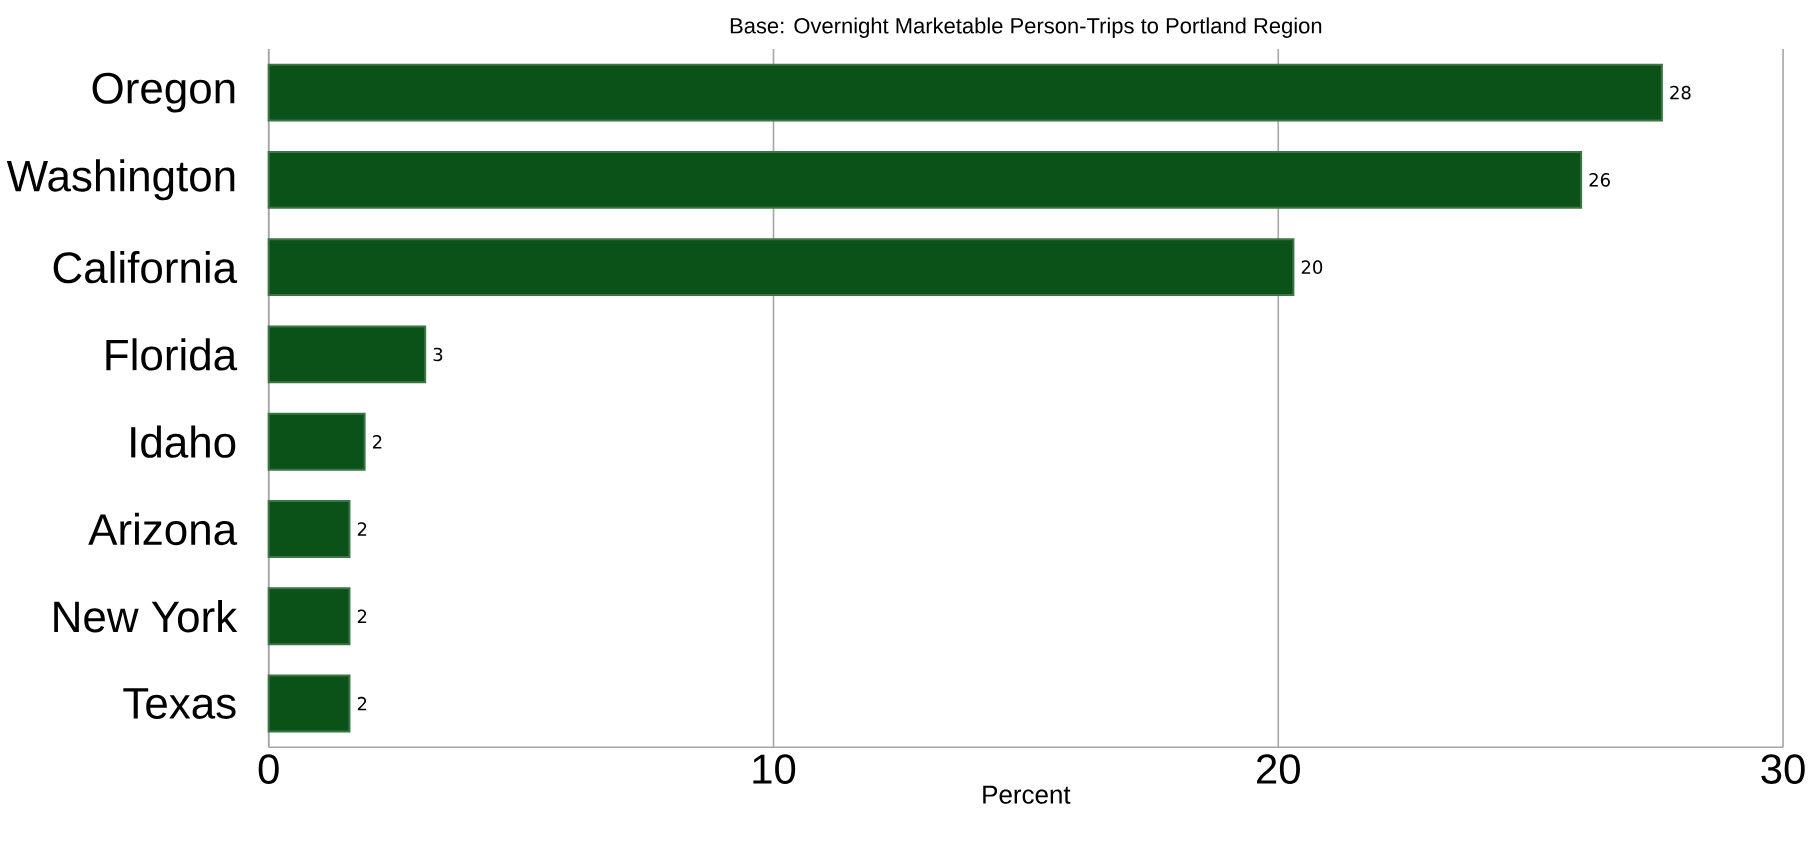  What do you see at coordinates (1312, 267) in the screenshot?
I see `data-label: 20` at bounding box center [1312, 267].